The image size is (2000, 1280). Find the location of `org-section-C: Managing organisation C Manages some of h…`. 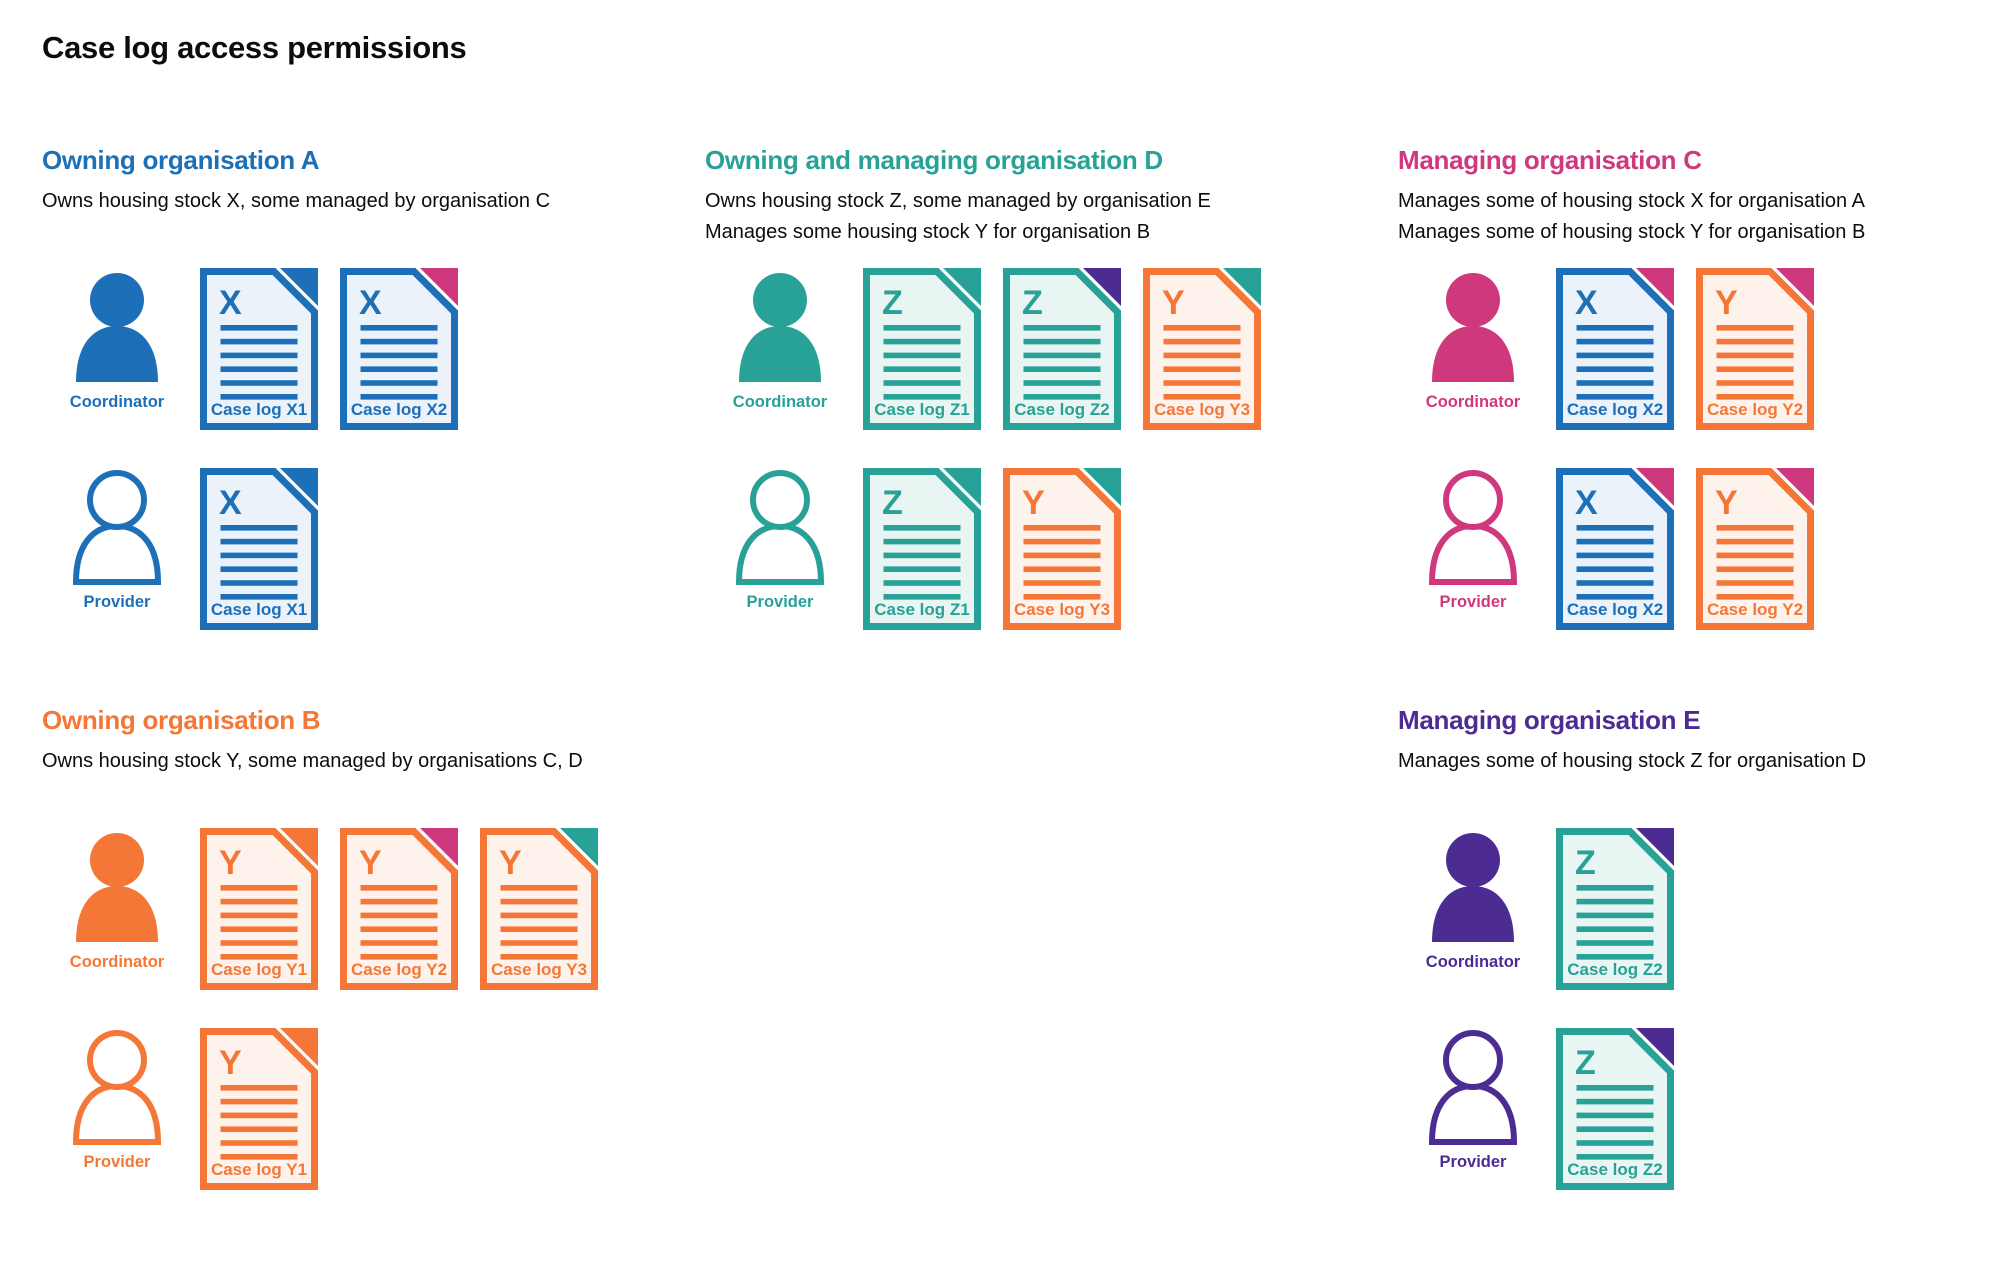

org-section-C: Managing organisation C Manages some of h… is located at coordinates (1699, 387).